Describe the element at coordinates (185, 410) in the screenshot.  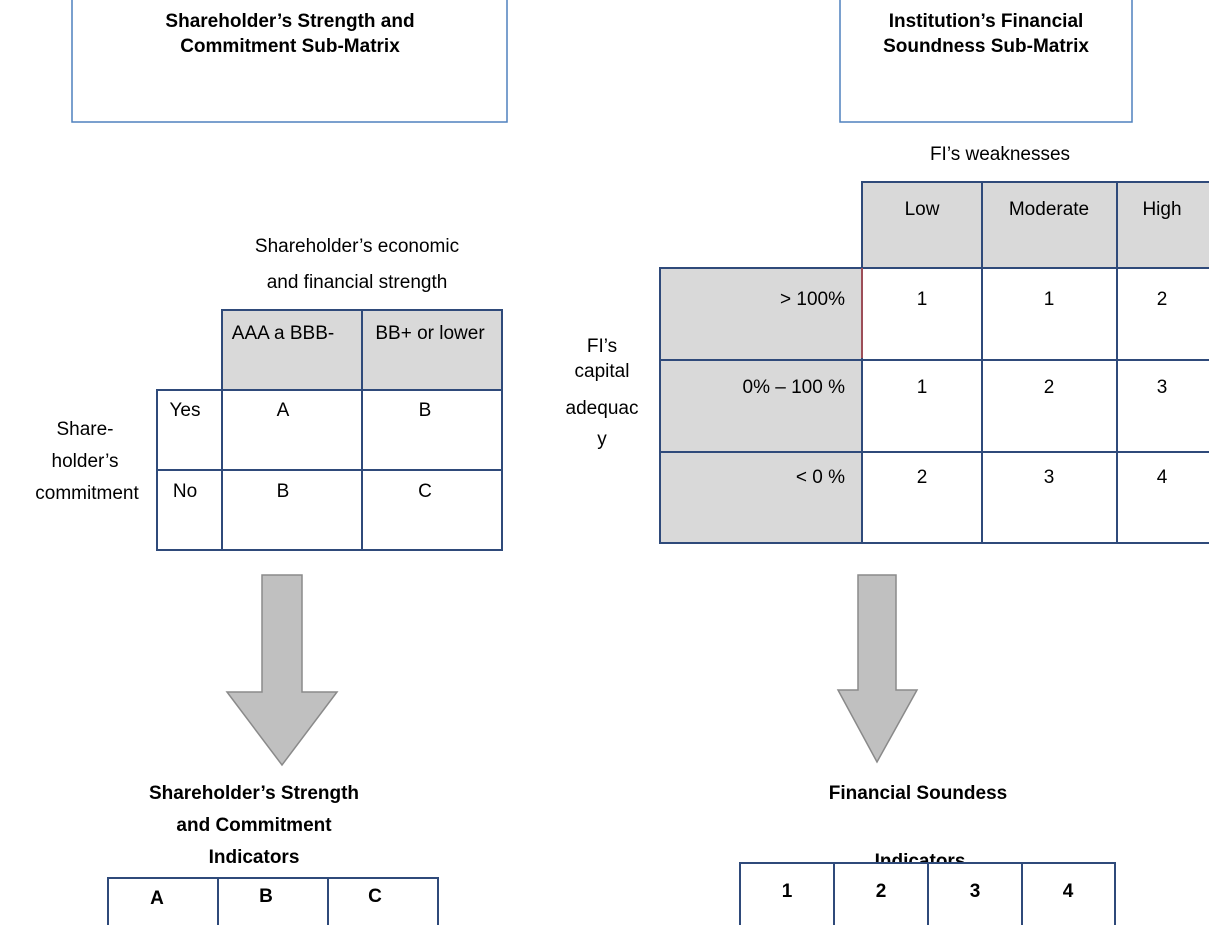
I see `row-label: Yes` at that location.